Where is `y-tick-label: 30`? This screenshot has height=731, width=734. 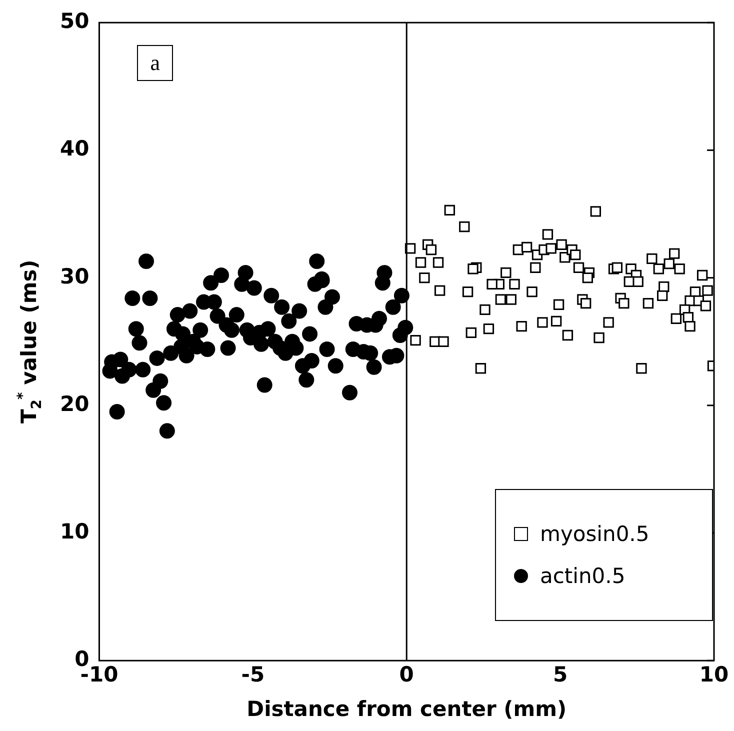
y-tick-label: 30 is located at coordinates (75, 276).